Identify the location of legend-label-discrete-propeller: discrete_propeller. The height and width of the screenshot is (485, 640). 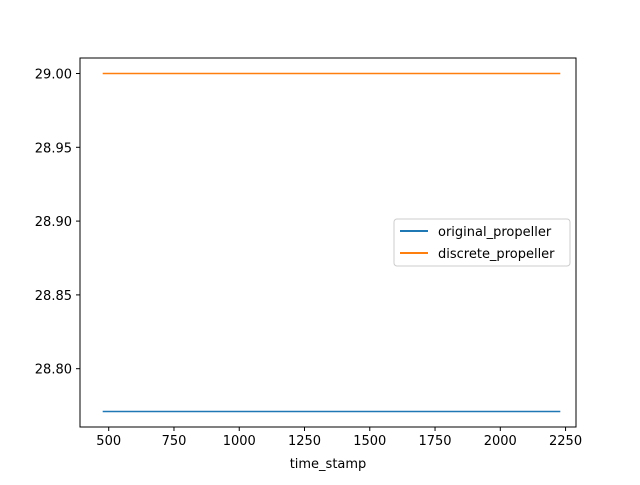
(496, 254).